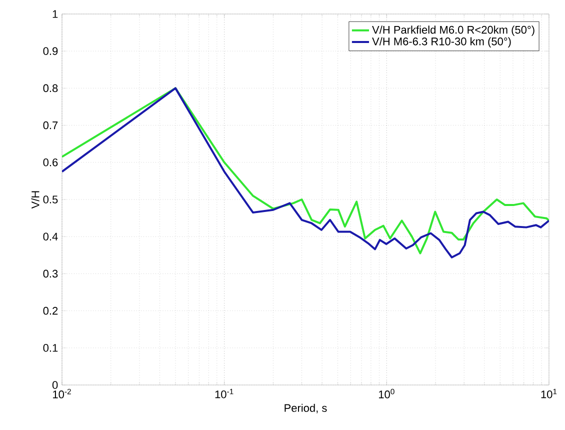  Describe the element at coordinates (50, 348) in the screenshot. I see `y-tick-label: 0.1` at that location.